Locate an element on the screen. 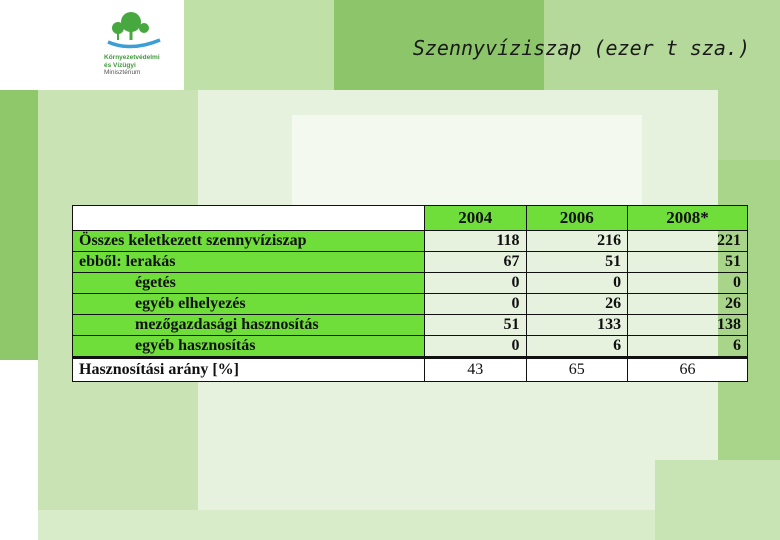 The image size is (780, 540). bg-panel-bottom is located at coordinates (346, 525).